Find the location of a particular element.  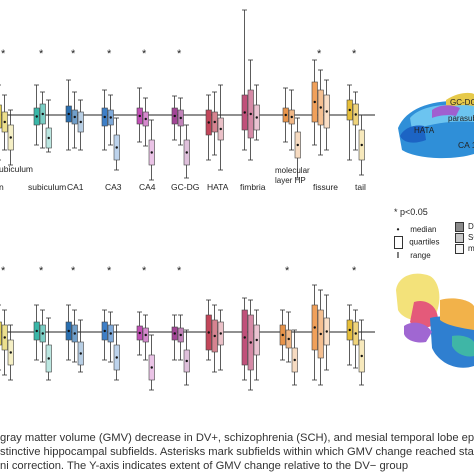

legend-quartiles-row: quartiles is located at coordinates (416, 242).